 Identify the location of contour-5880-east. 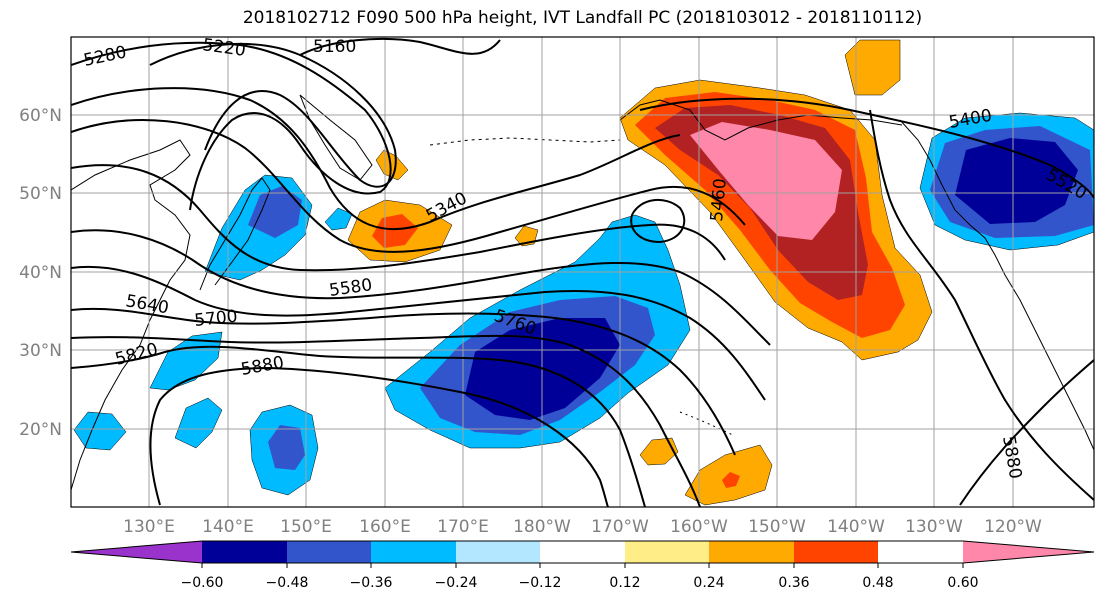
(981, 305).